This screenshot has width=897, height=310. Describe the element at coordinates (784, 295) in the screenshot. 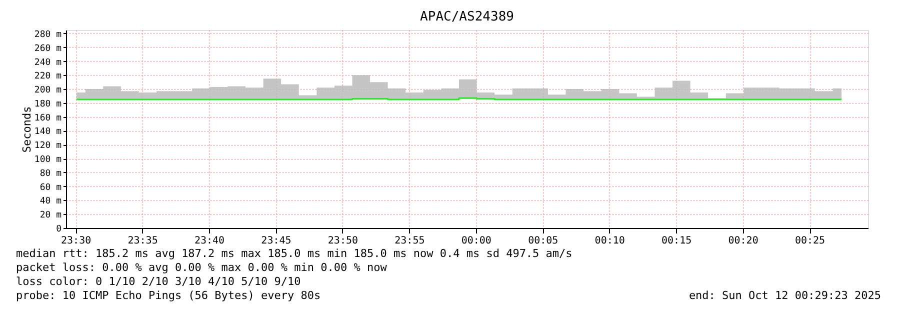

I see `text: end: Sun Oct 12 00:29:23 2025` at that location.